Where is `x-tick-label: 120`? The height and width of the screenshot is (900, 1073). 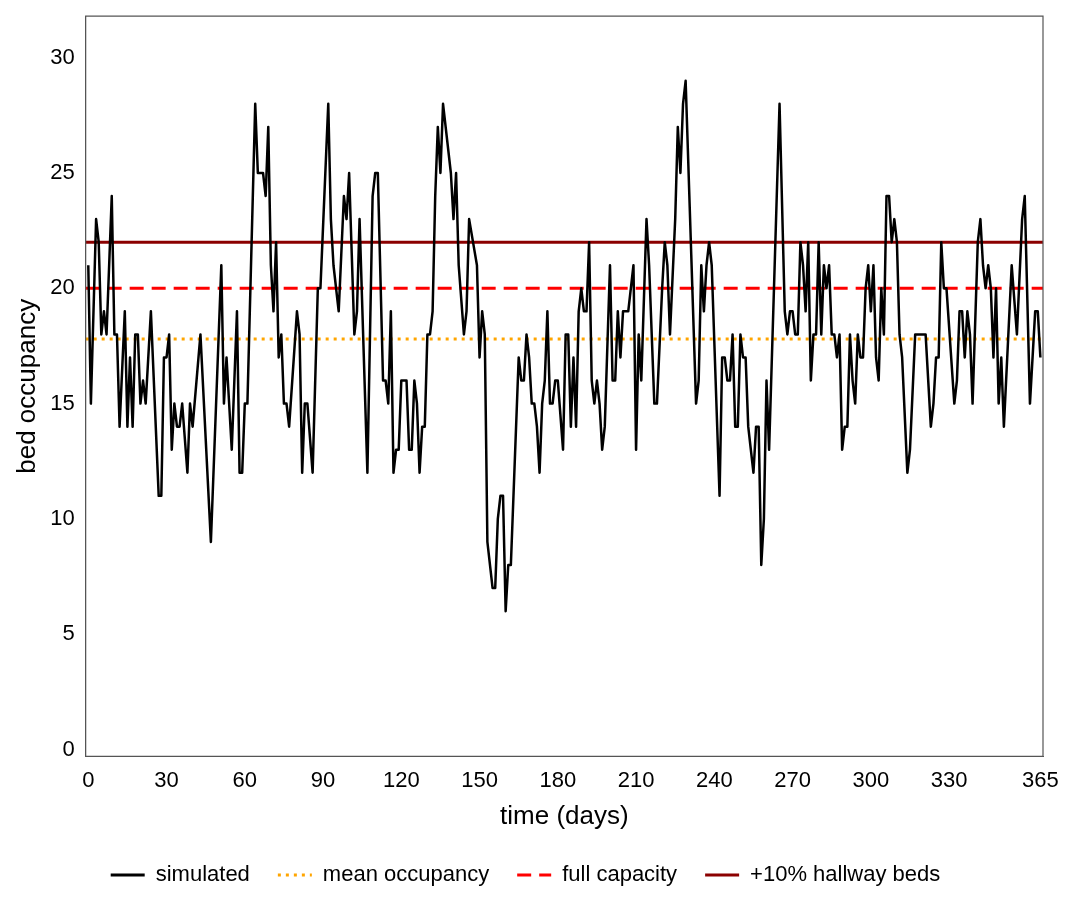 x-tick-label: 120 is located at coordinates (401, 779).